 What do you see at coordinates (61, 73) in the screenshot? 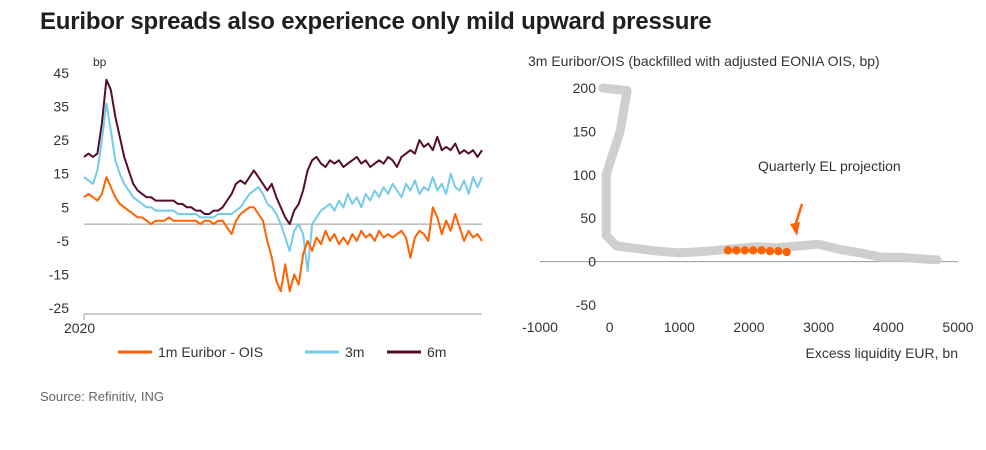
I see `left-y-tick-label: 45` at bounding box center [61, 73].